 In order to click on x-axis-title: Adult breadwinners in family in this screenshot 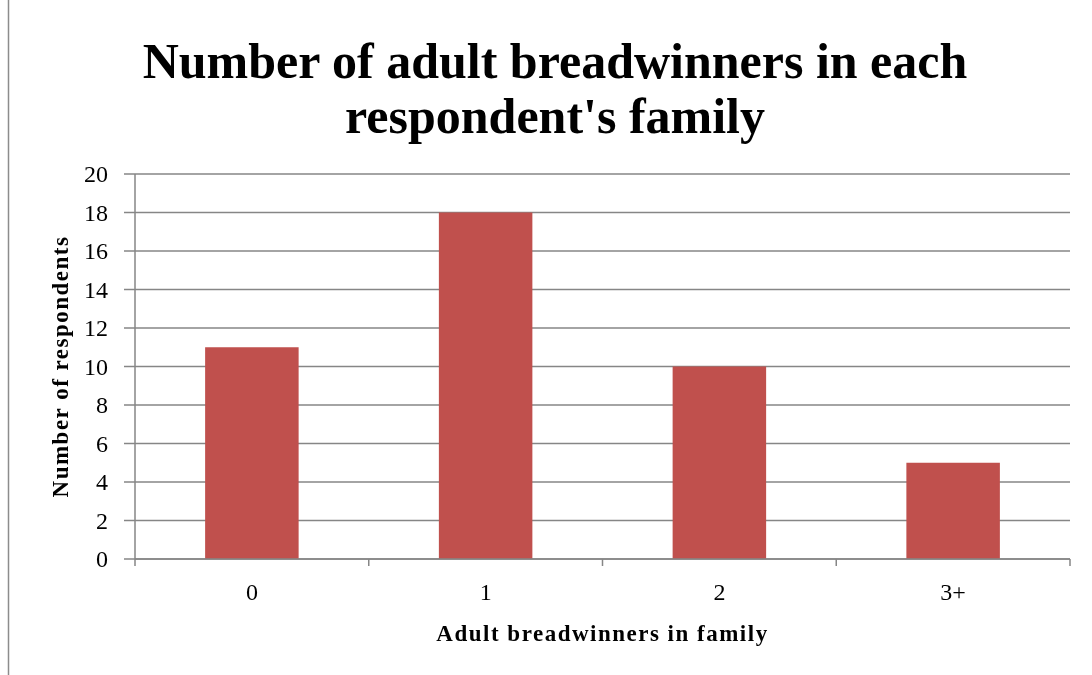, I will do `click(602, 633)`.